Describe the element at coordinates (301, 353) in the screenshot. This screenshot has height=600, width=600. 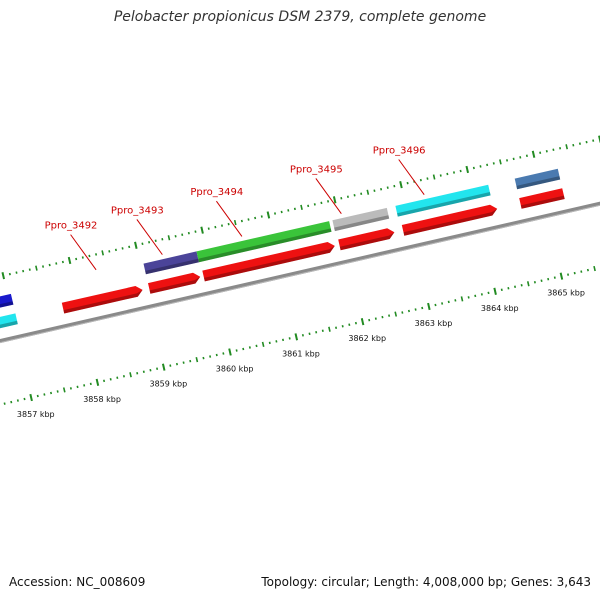
I see `axis-tick-label: 3861 kbp` at that location.